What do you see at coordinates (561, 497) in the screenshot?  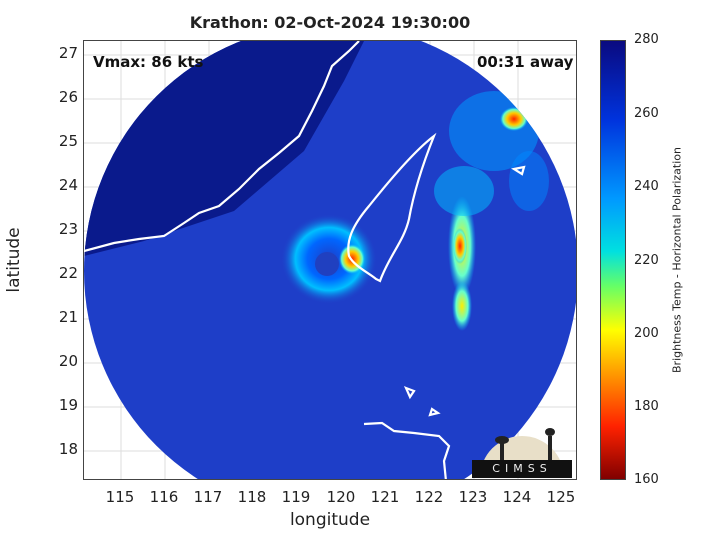 I see `x-tick: 125` at bounding box center [561, 497].